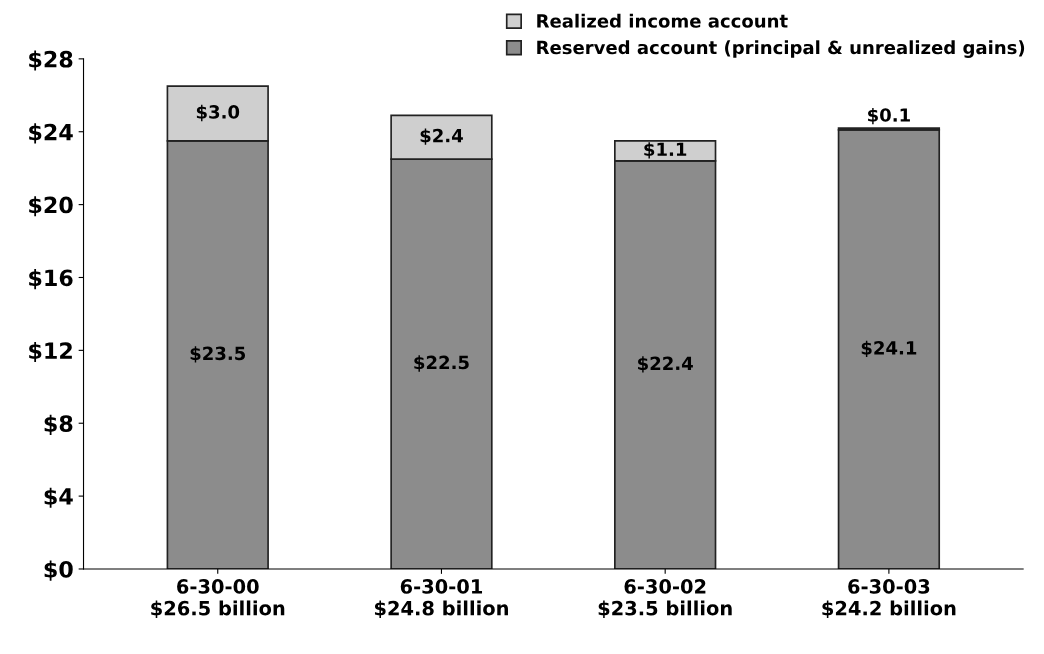  Describe the element at coordinates (889, 116) in the screenshot. I see `data-label: $0.1` at that location.